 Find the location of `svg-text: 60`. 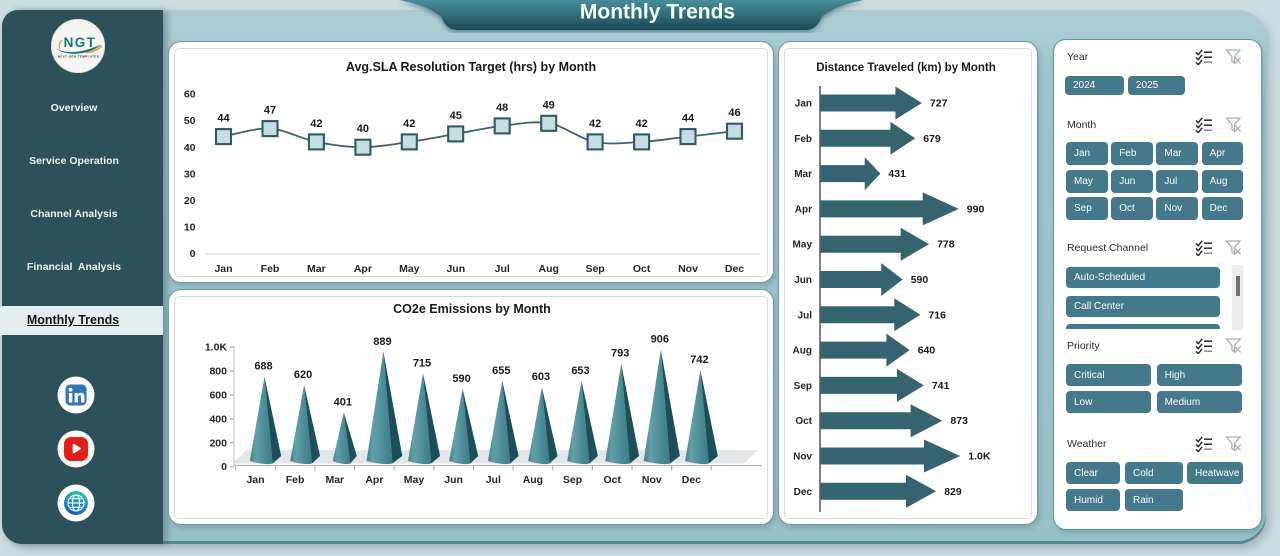

svg-text: 60 is located at coordinates (190, 94).